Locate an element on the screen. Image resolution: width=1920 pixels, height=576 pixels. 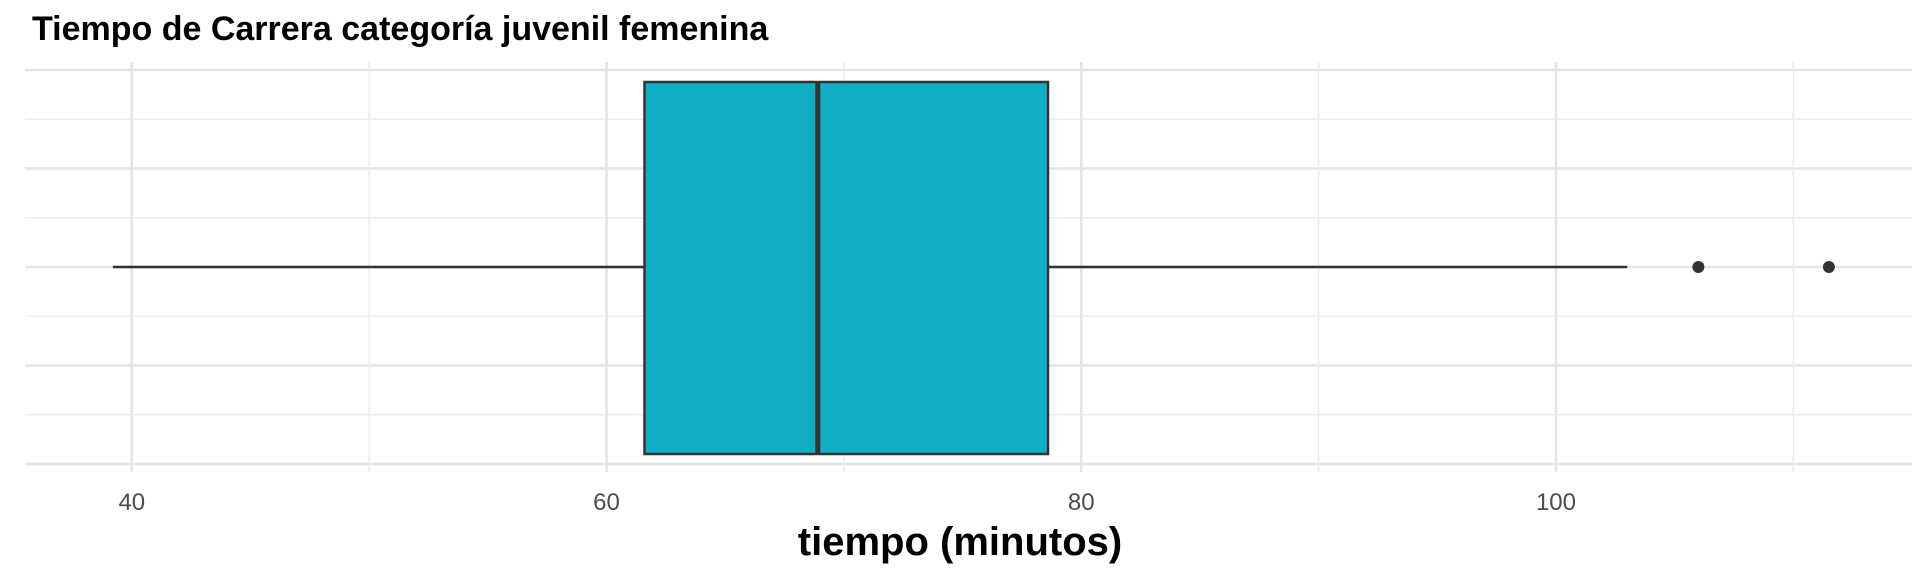
x-tick-label: 100 is located at coordinates (1556, 502).